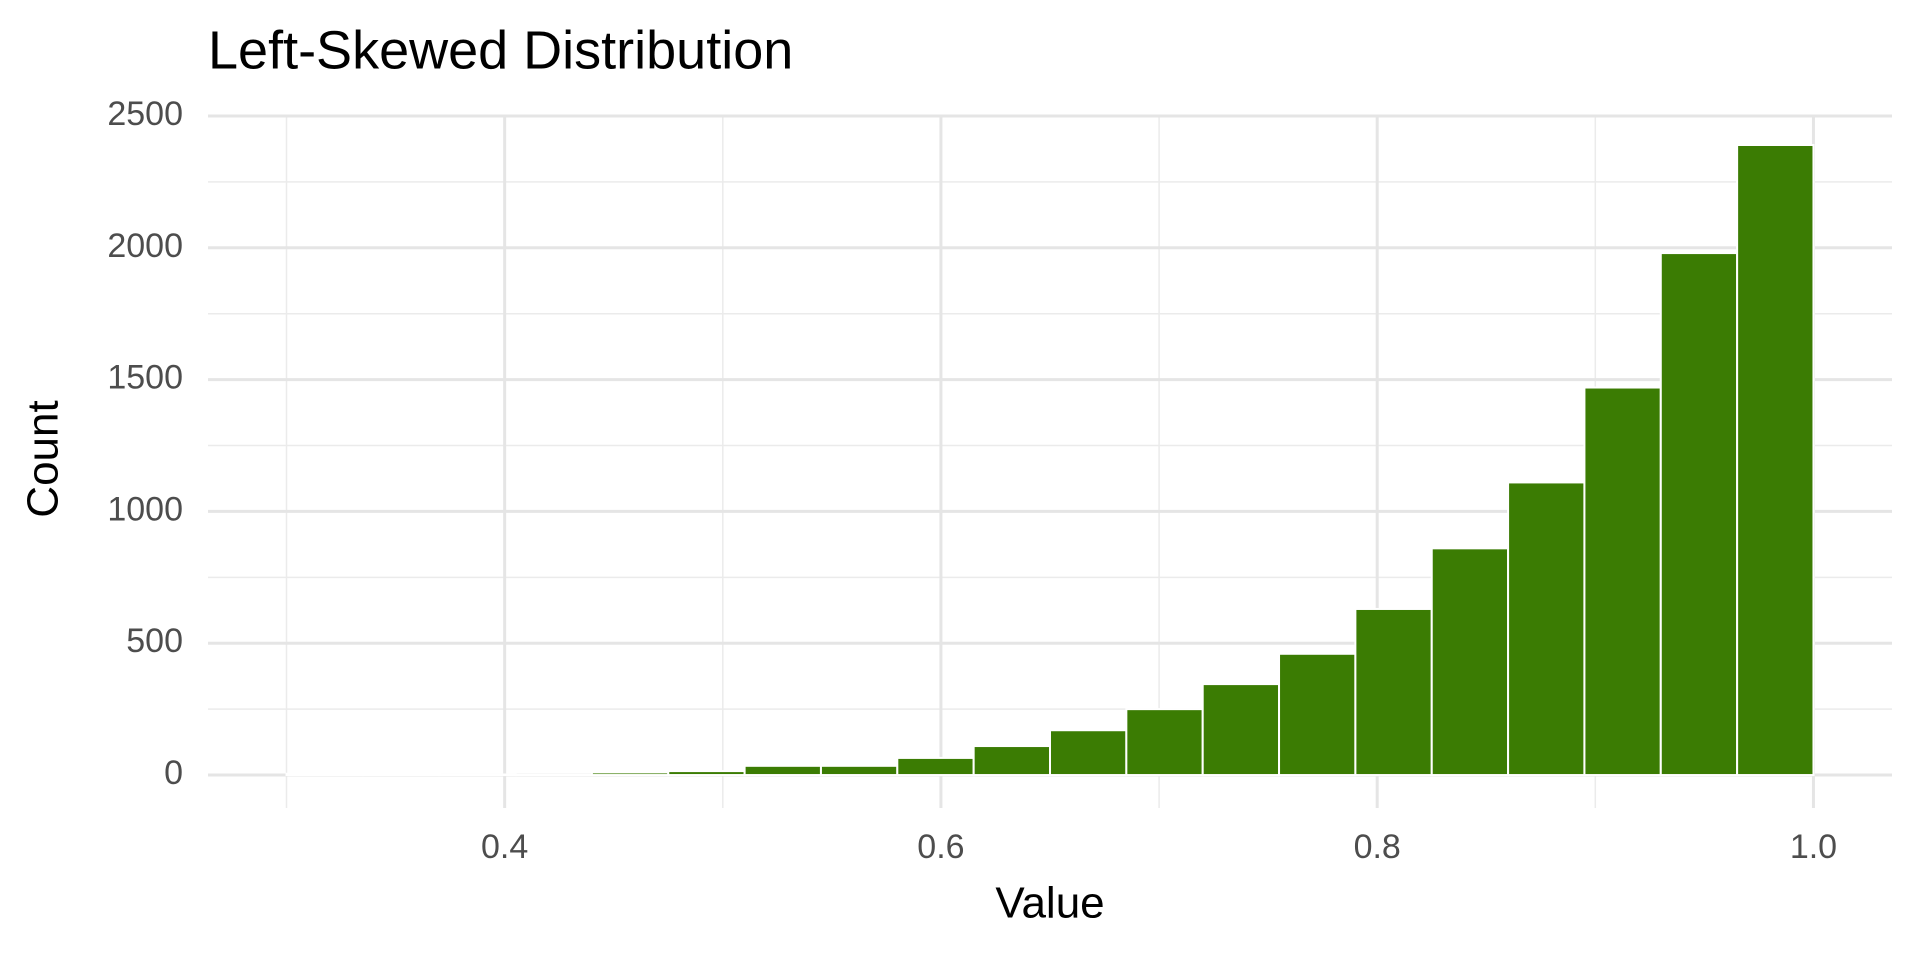 This screenshot has width=1920, height=960. Describe the element at coordinates (504, 847) in the screenshot. I see `x-tick-label: 0.4` at that location.